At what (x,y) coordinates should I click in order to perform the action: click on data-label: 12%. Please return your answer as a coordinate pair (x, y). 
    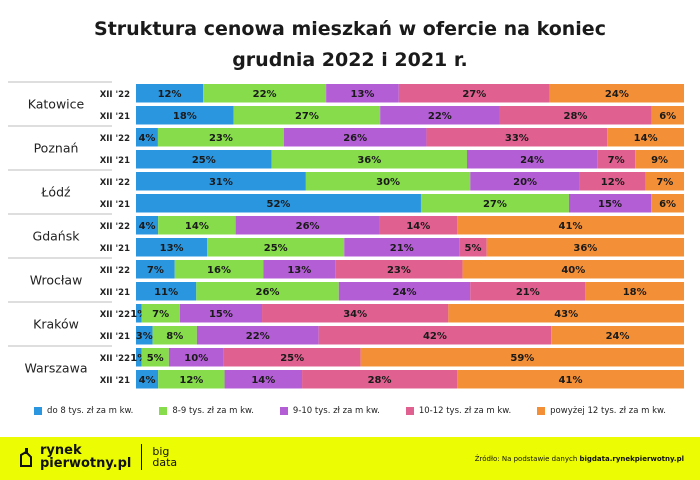
    Looking at the image, I should click on (170, 94).